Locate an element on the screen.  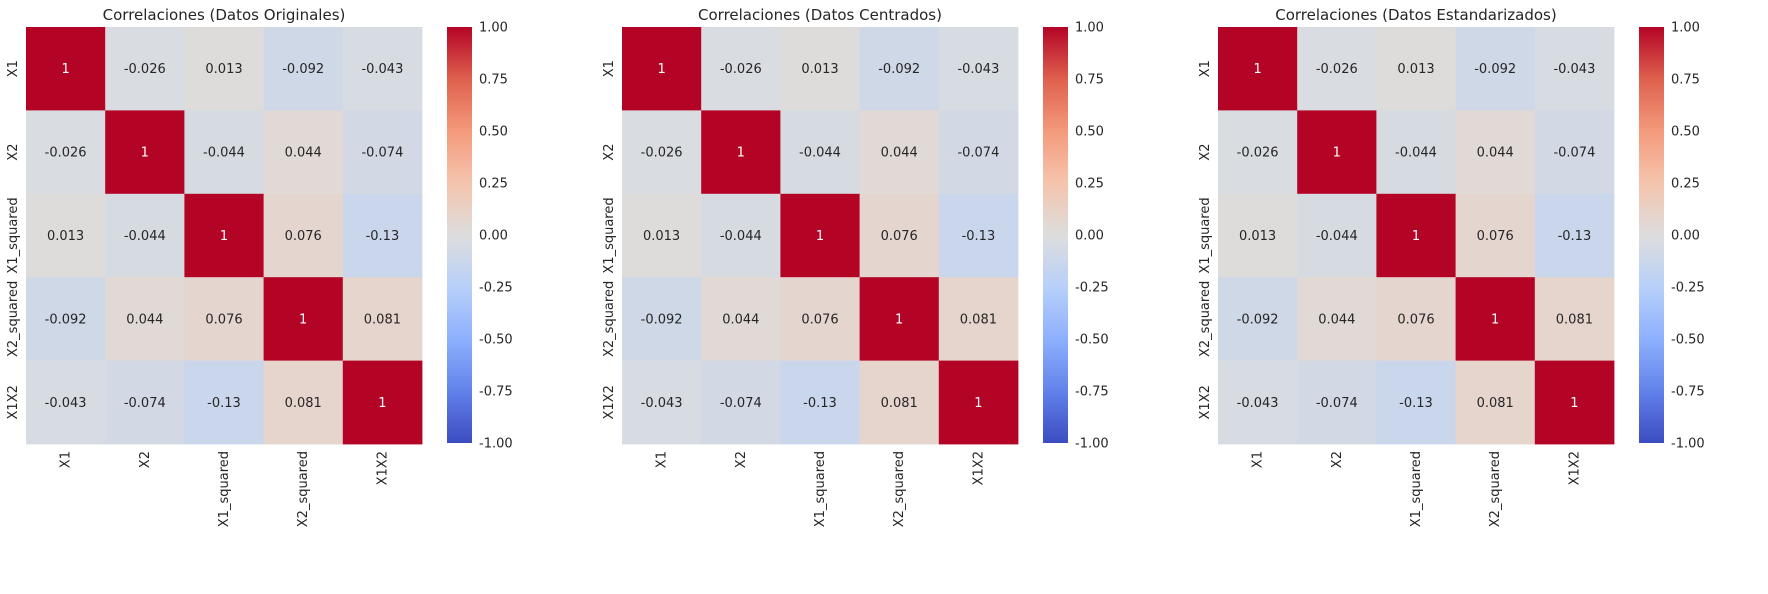
chart-title: Correlaciones (Datos Estandarizados) is located at coordinates (1415, 15).